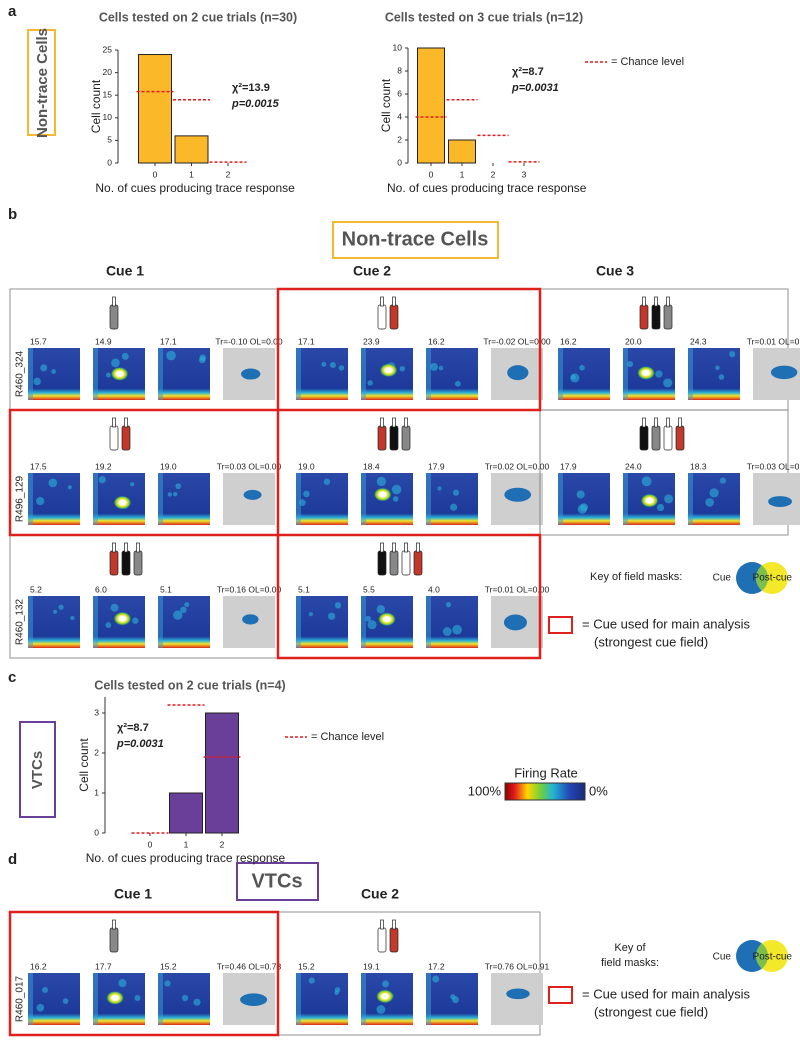 The height and width of the screenshot is (1050, 800). What do you see at coordinates (12, 11) in the screenshot?
I see `panel-label: a` at bounding box center [12, 11].